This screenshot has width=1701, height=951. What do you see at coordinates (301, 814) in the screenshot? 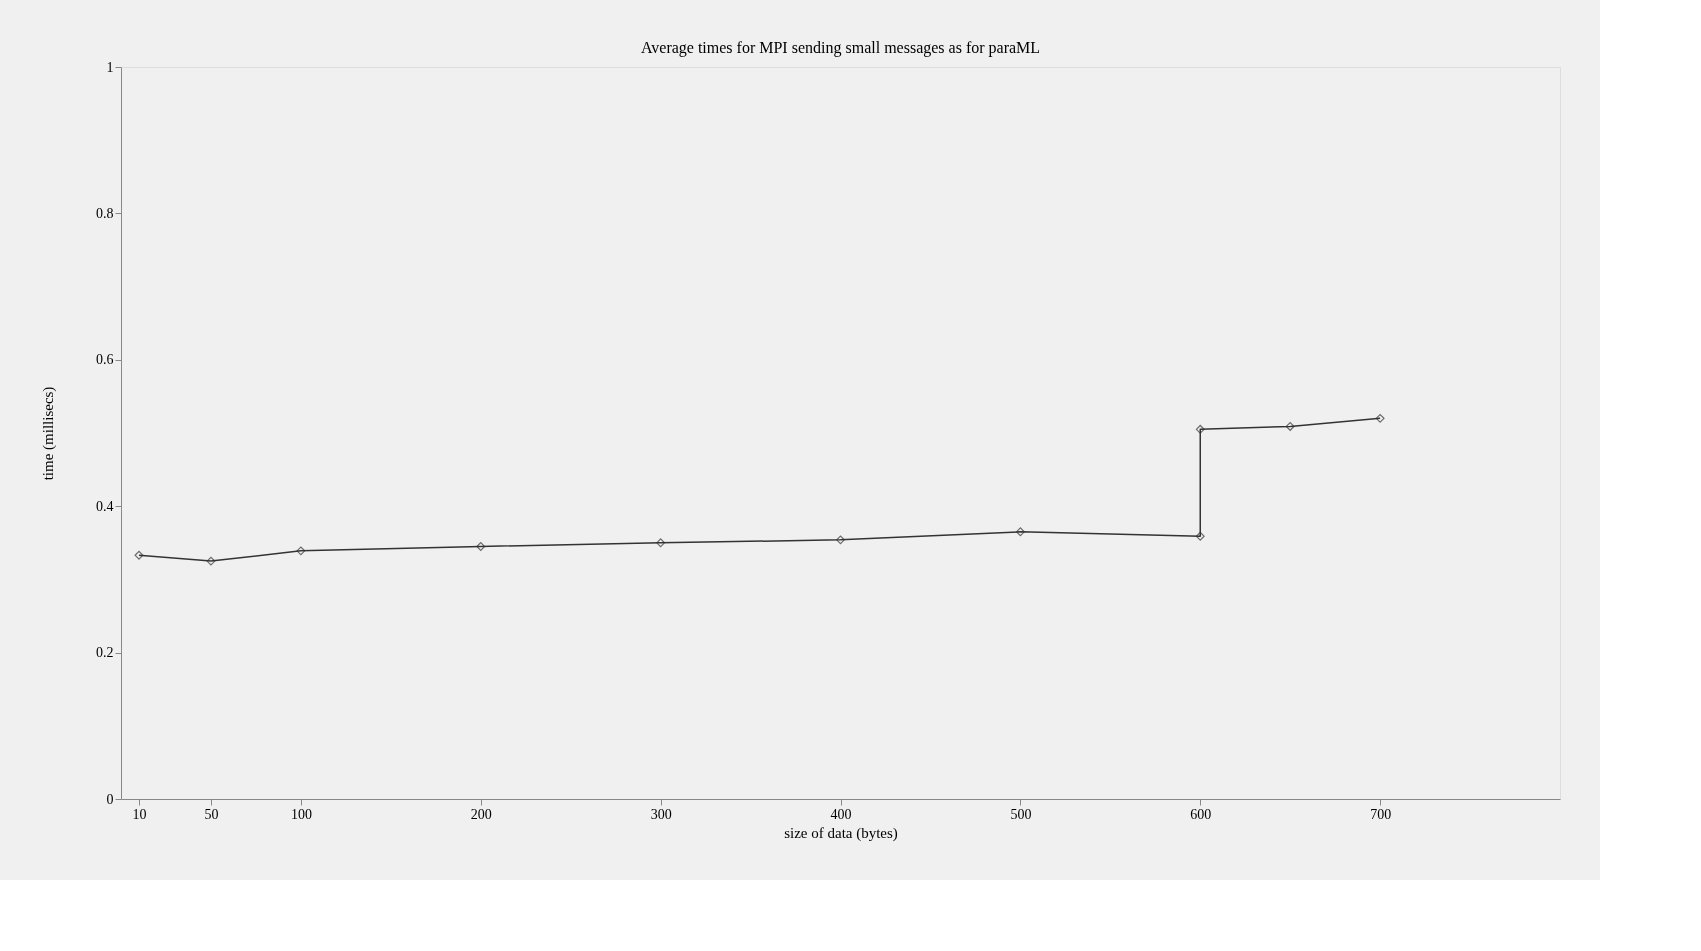
I see `x-tick-label: 100` at bounding box center [301, 814].